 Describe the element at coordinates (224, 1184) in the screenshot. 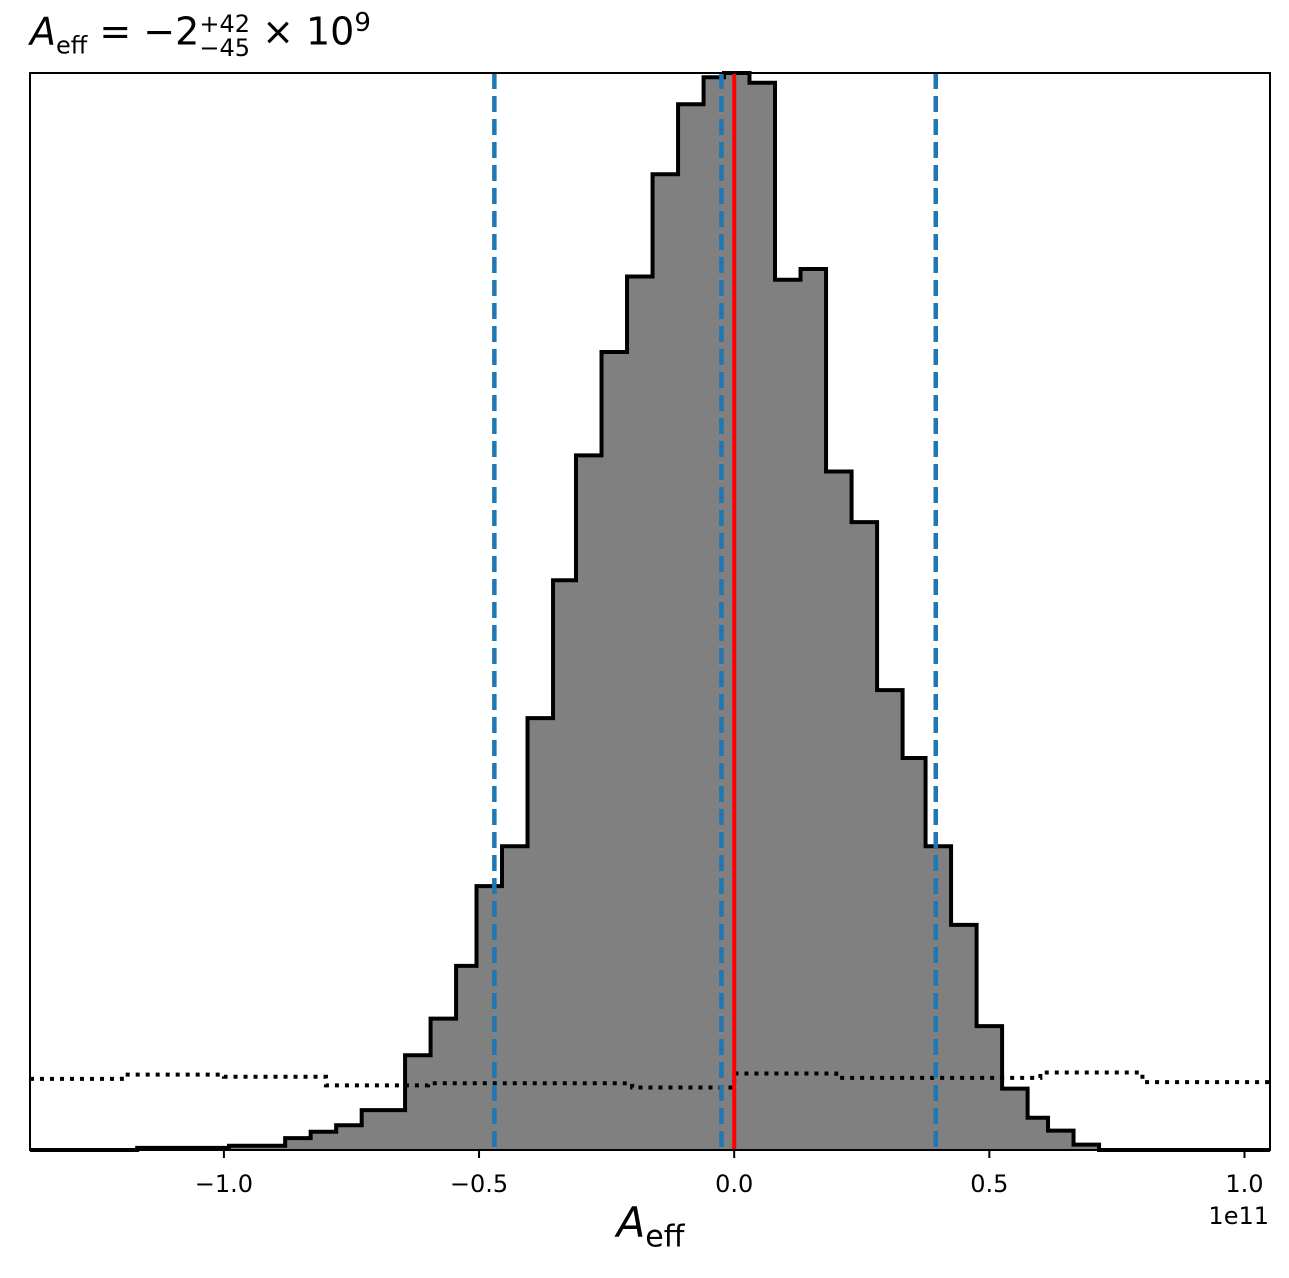

I see `x-tick-label: −1.0` at that location.